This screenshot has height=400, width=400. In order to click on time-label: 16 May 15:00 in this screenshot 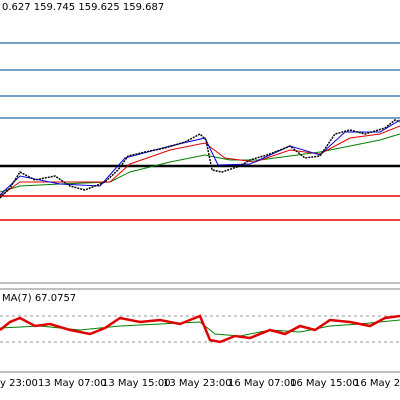, I will do `click(324, 383)`.